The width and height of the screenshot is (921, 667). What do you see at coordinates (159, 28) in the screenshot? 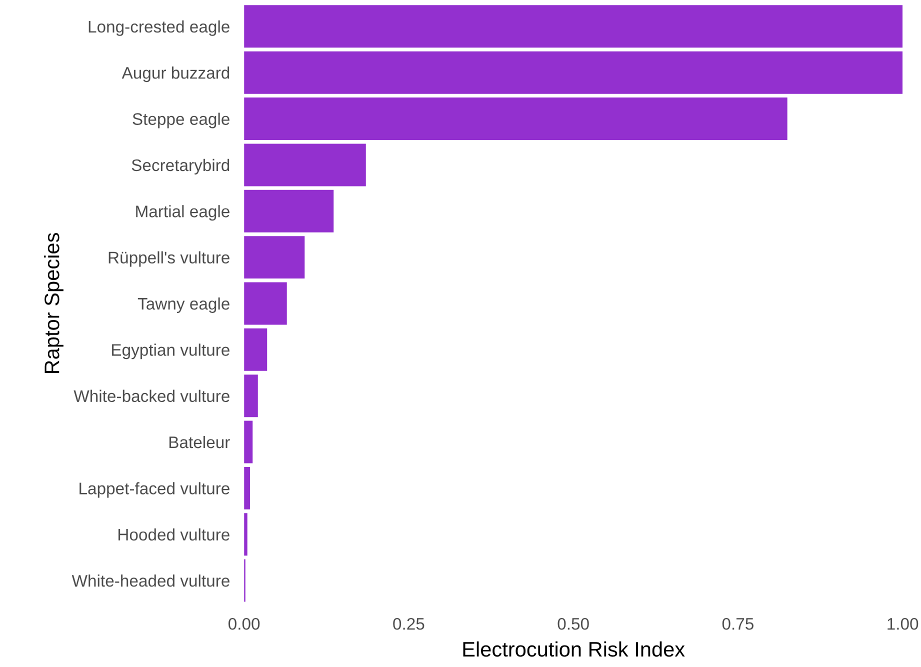
I see `y-tick-label: Long-crested eagle` at bounding box center [159, 28].